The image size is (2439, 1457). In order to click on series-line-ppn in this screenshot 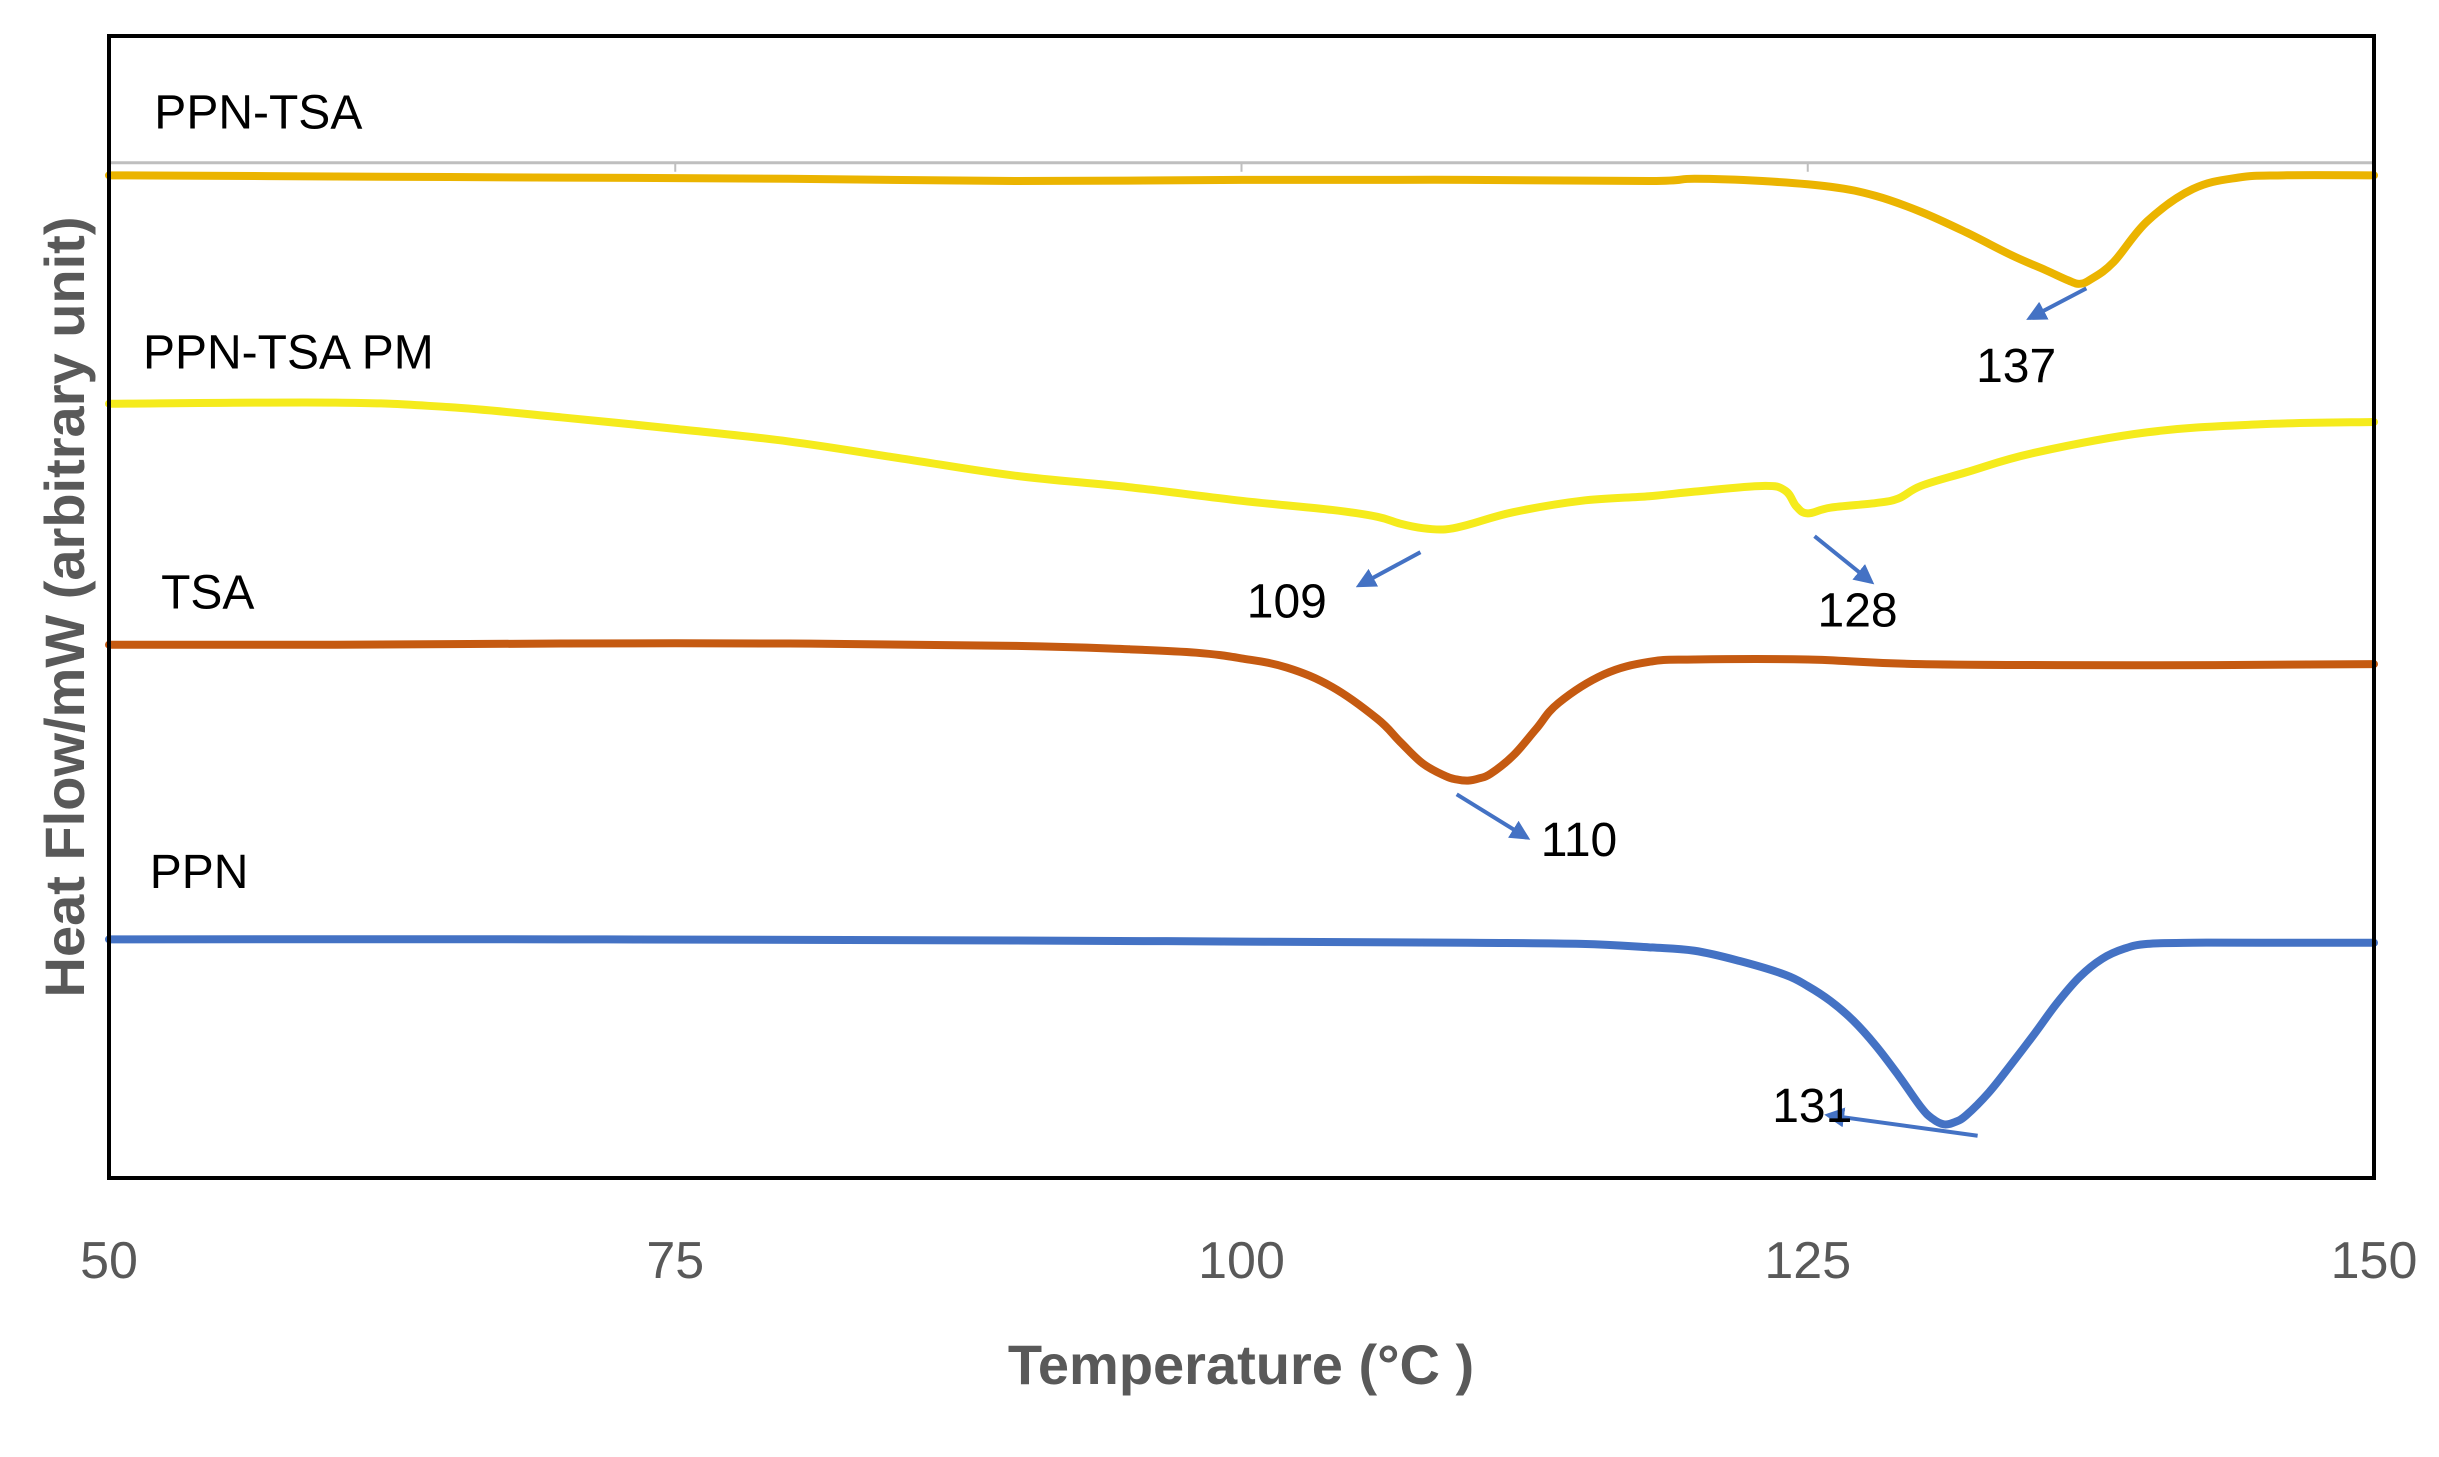, I will do `click(1241, 1032)`.